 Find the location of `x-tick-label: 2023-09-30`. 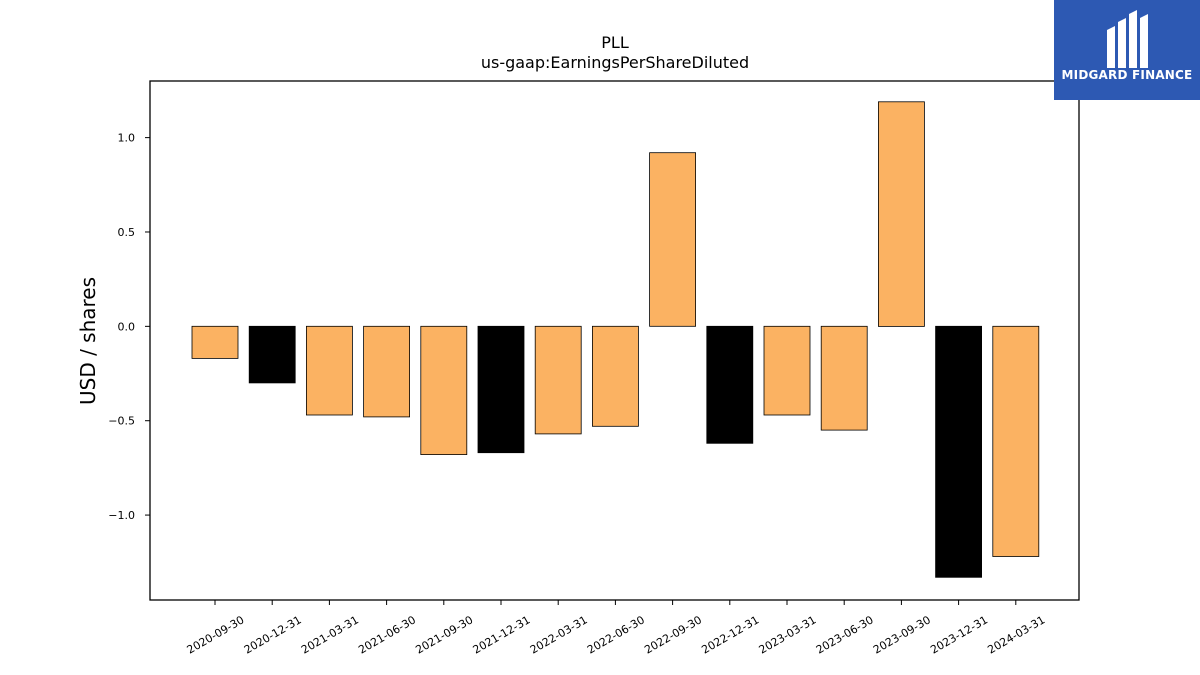

x-tick-label: 2023-09-30 is located at coordinates (902, 634).